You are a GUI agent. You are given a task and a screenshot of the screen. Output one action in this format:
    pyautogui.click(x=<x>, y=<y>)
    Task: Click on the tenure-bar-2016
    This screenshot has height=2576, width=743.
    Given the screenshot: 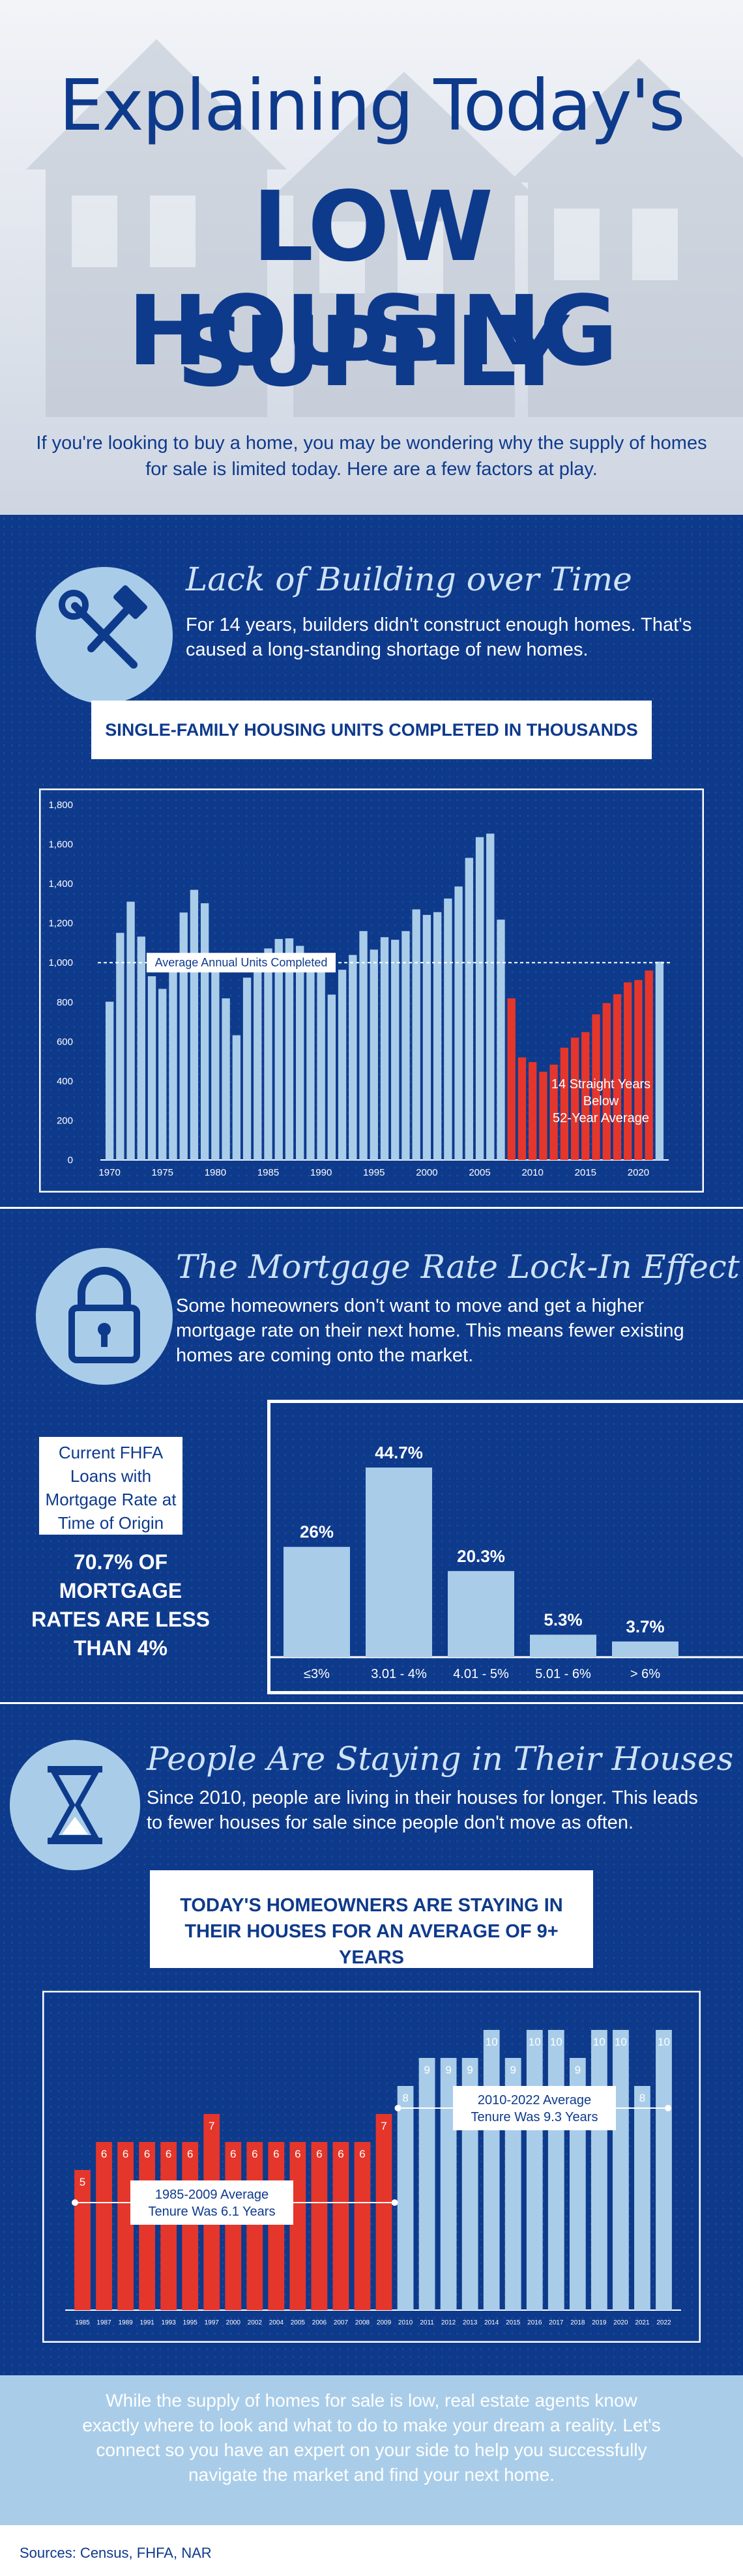 What is the action you would take?
    pyautogui.click(x=534, y=2170)
    